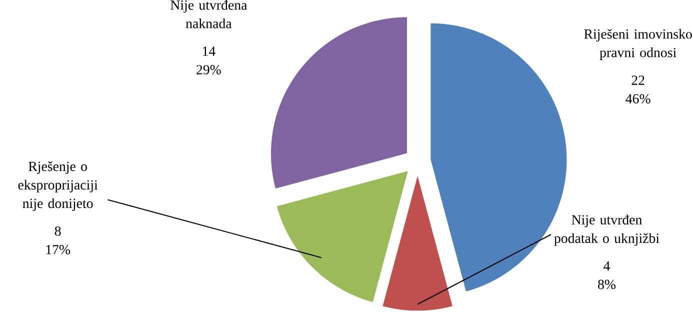 The image size is (693, 312). What do you see at coordinates (208, 60) in the screenshot?
I see `data-label: 14 29%` at bounding box center [208, 60].